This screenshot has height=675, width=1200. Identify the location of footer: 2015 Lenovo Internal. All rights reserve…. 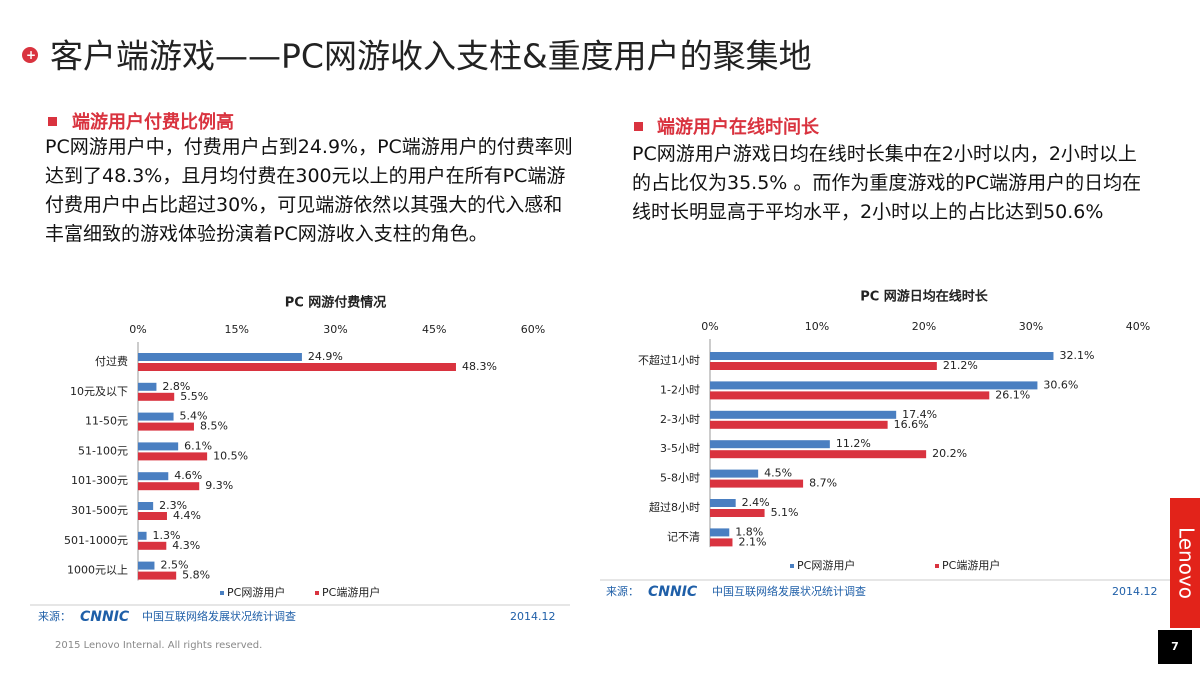
(158, 645).